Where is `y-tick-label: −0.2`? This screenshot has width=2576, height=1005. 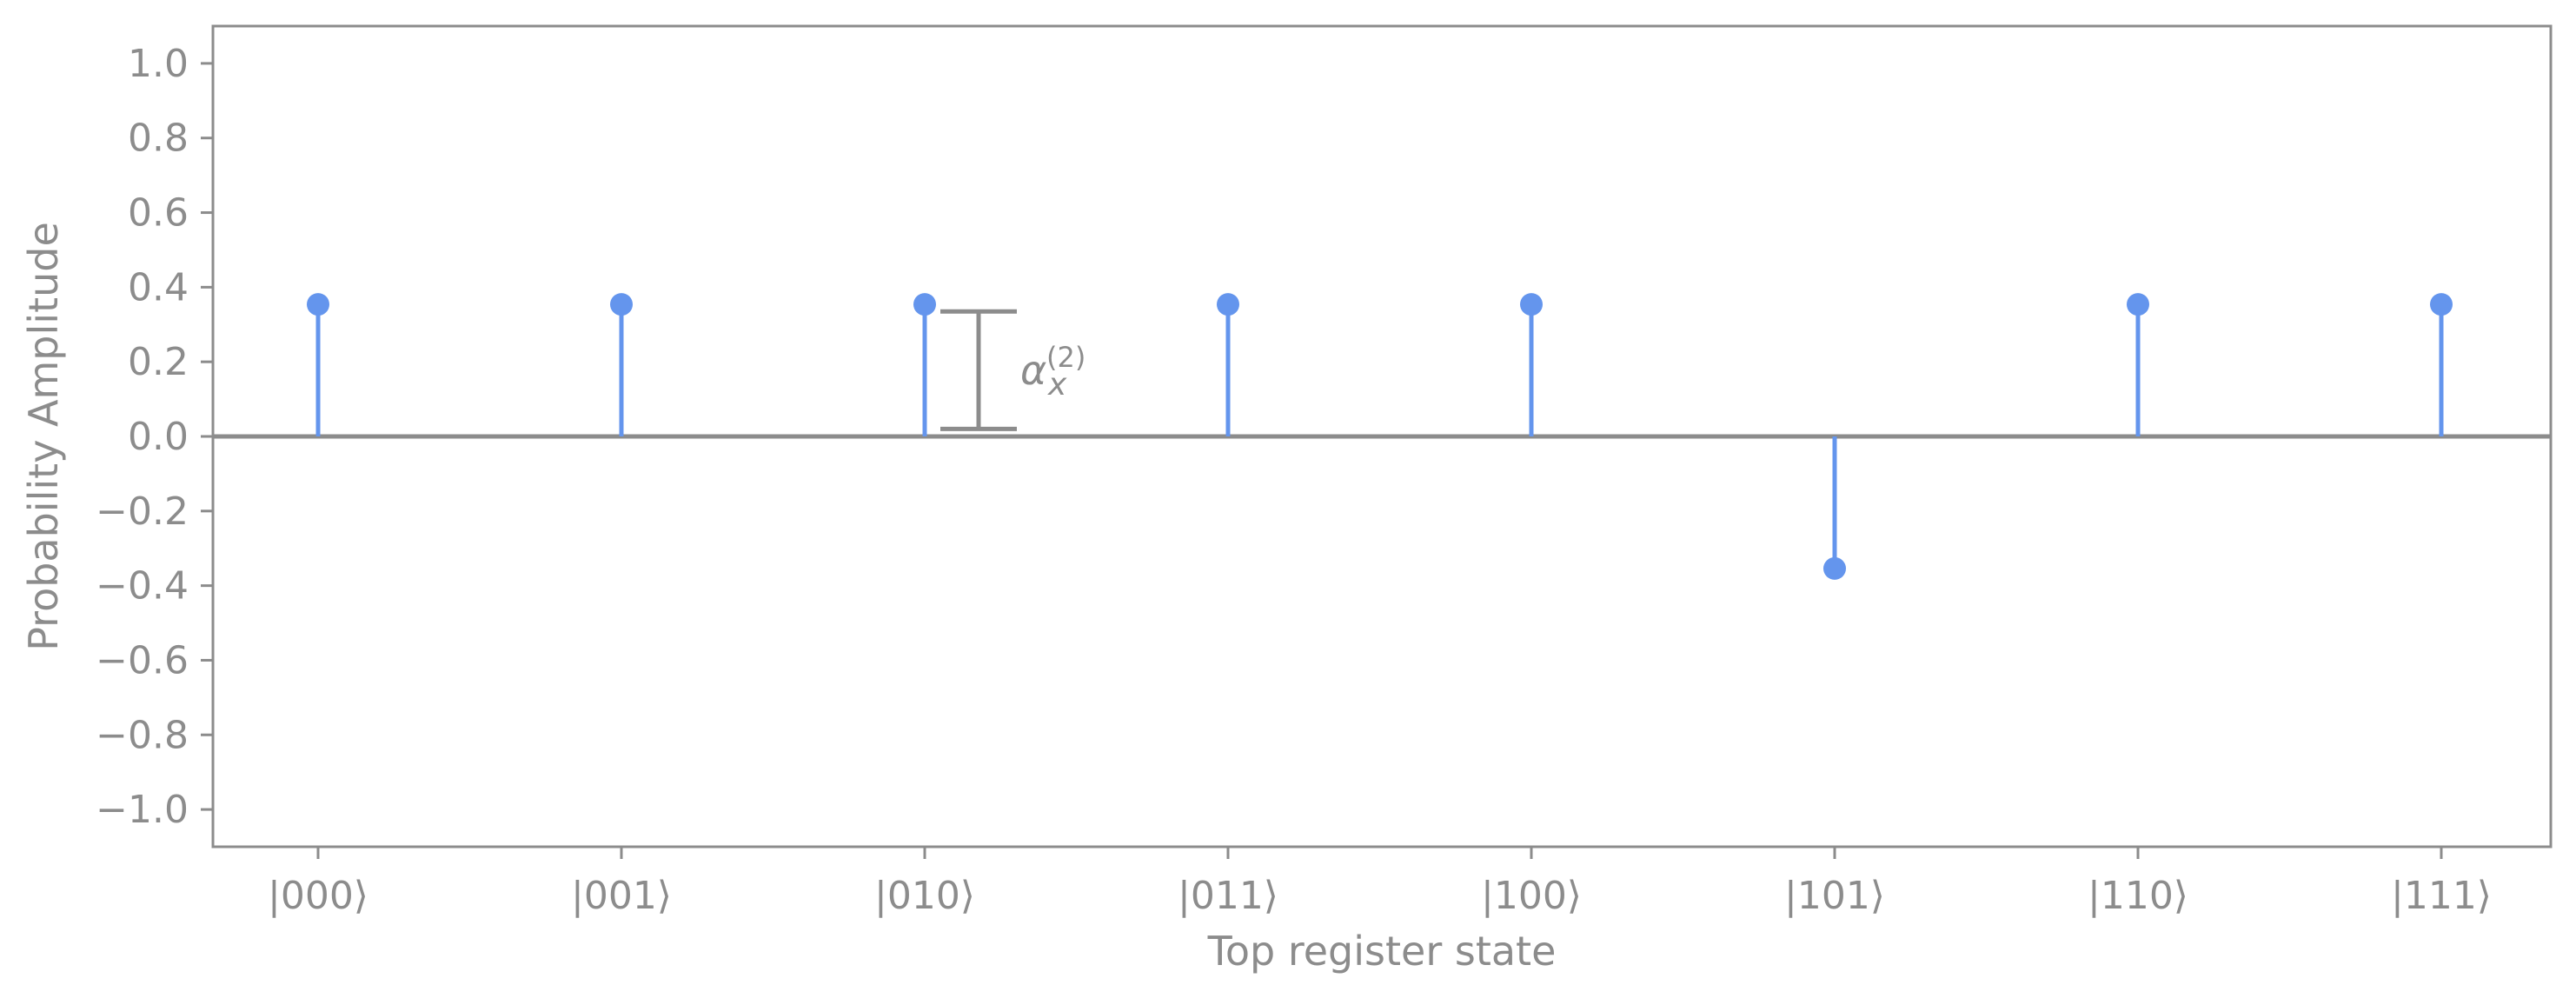
y-tick-label: −0.2 is located at coordinates (142, 512).